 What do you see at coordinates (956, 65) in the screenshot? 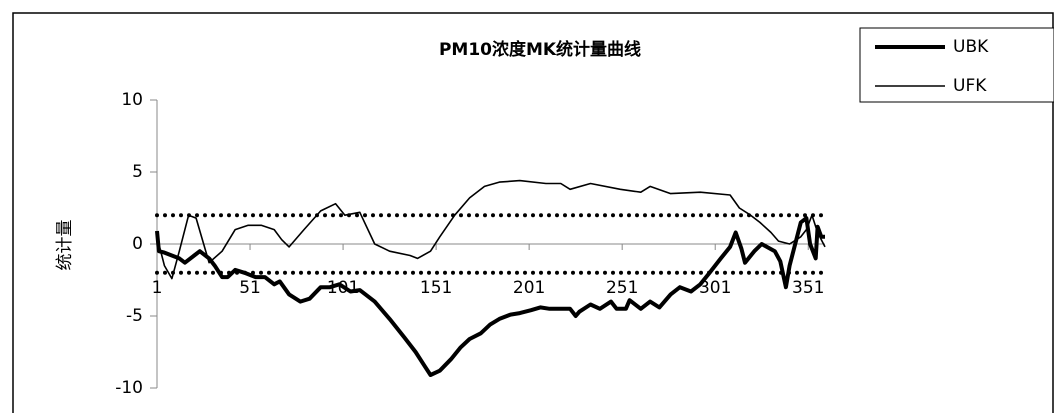
I see `legend-box` at bounding box center [956, 65].